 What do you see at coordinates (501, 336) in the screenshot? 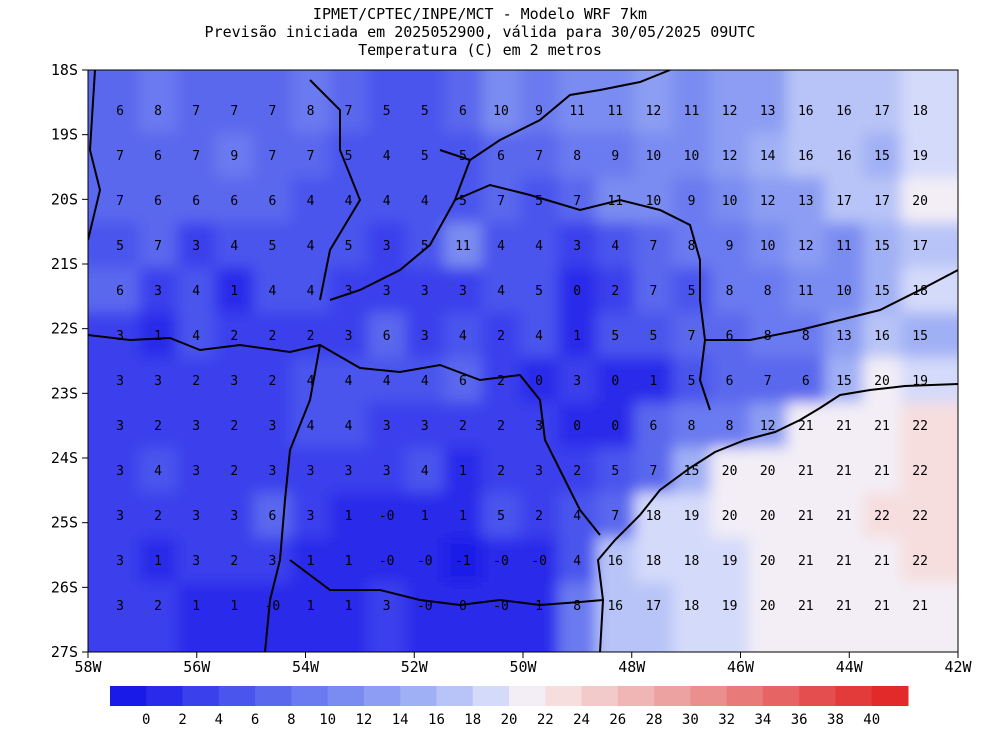
I see `grid-value: 2` at bounding box center [501, 336].